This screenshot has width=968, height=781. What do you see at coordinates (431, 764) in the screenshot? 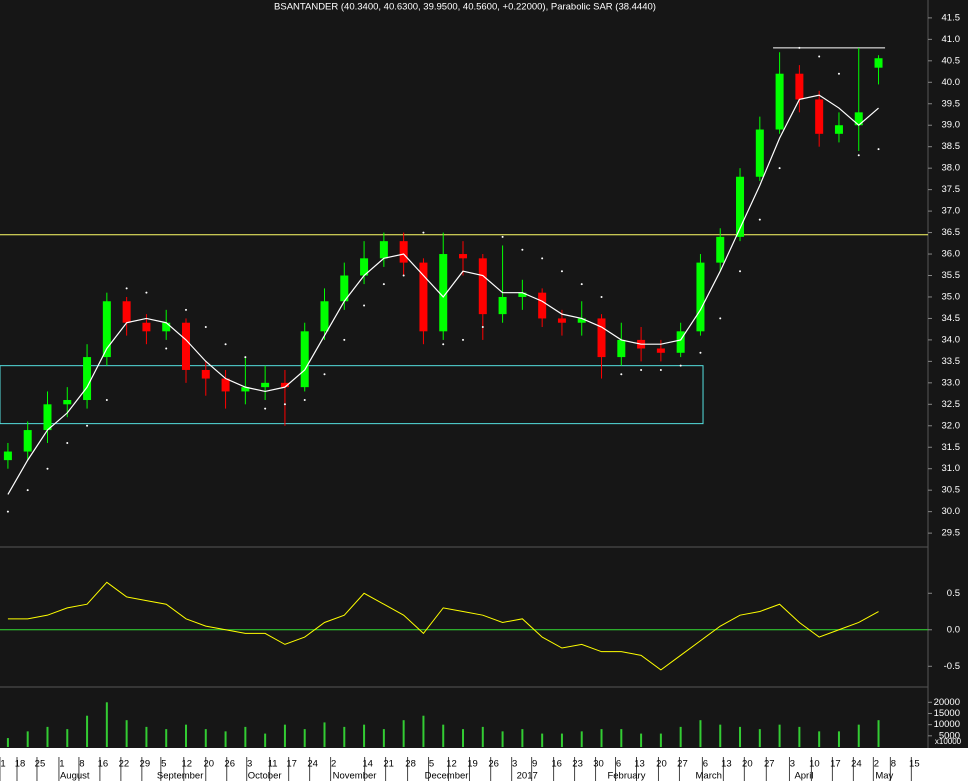
I see `x-tick-label: 5` at bounding box center [431, 764].